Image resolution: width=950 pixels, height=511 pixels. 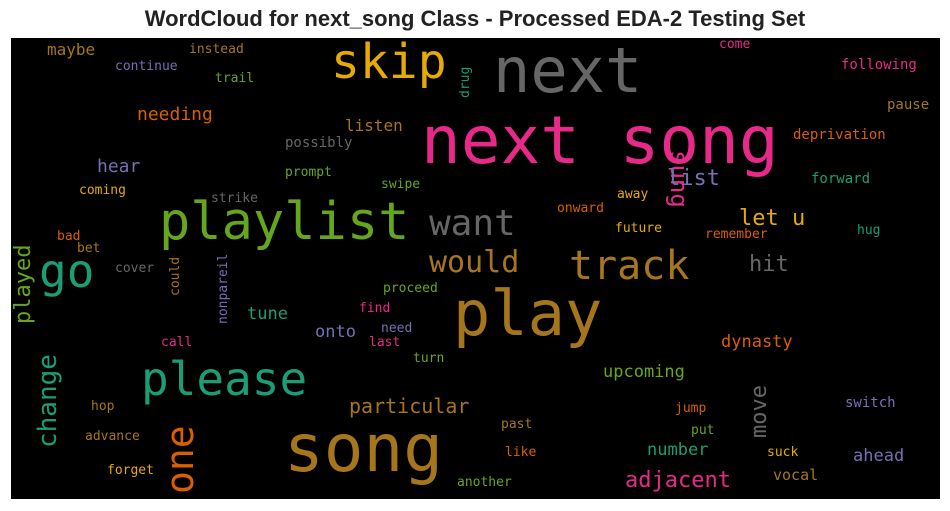 What do you see at coordinates (175, 114) in the screenshot?
I see `cloud-word-needing: needing` at bounding box center [175, 114].